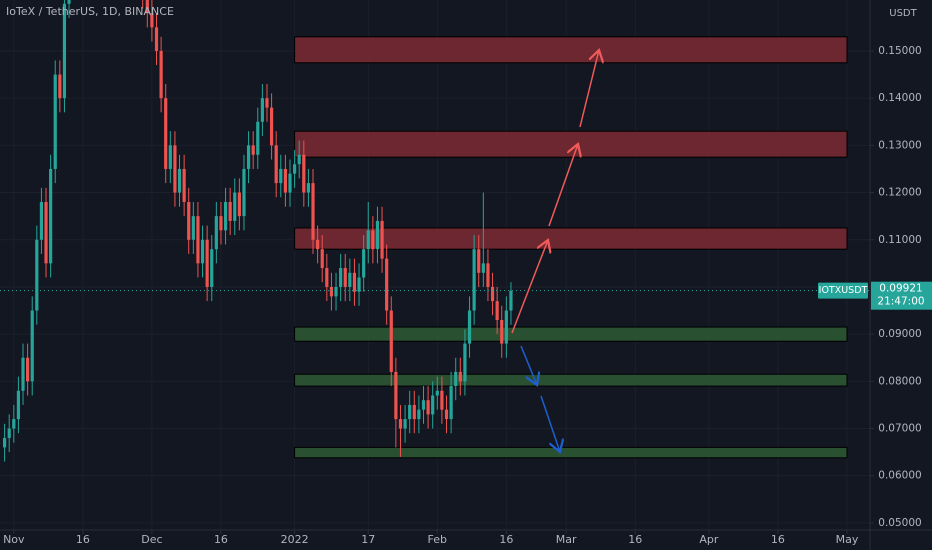  What do you see at coordinates (555, 251) in the screenshot?
I see `drawings` at bounding box center [555, 251].